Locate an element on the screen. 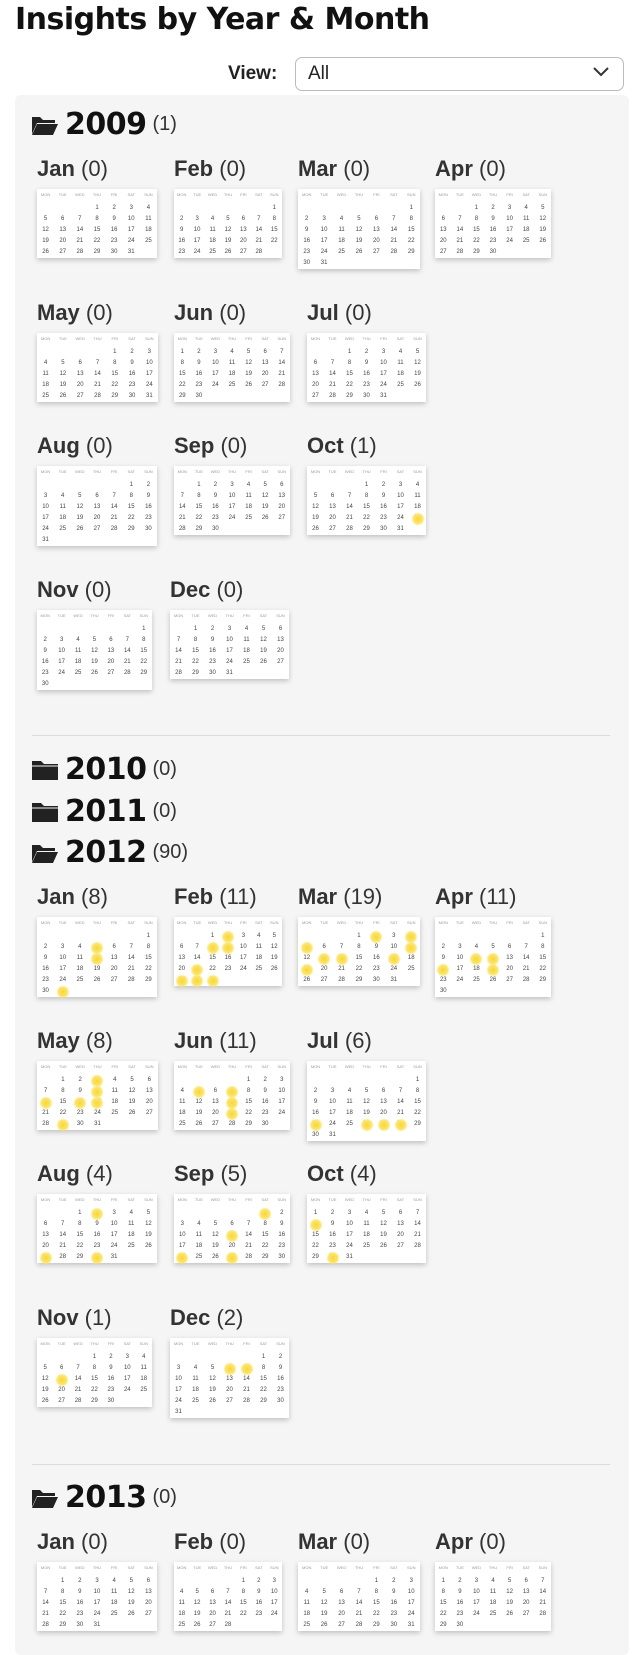 This screenshot has height=1655, width=636. month-title: Jan (8) is located at coordinates (97, 898).